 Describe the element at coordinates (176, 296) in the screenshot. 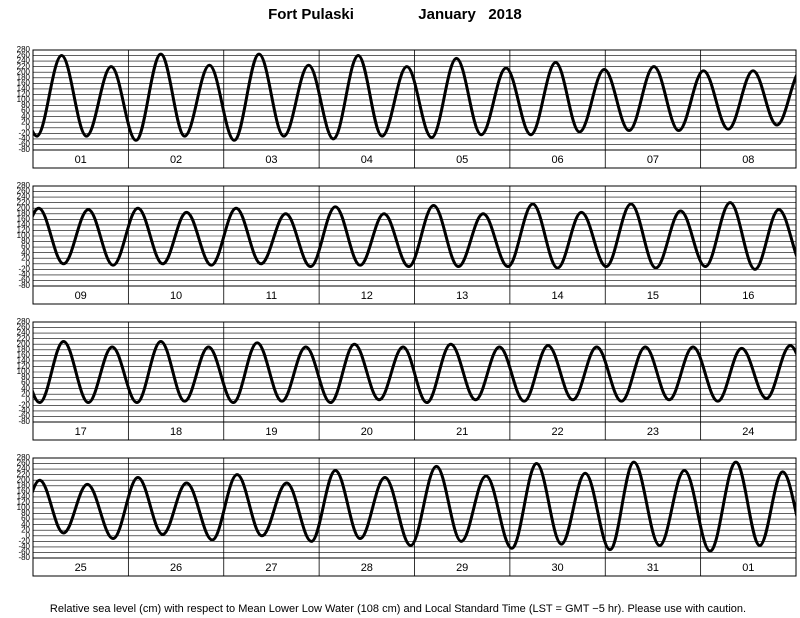

I see `x-tick-label: 10` at that location.